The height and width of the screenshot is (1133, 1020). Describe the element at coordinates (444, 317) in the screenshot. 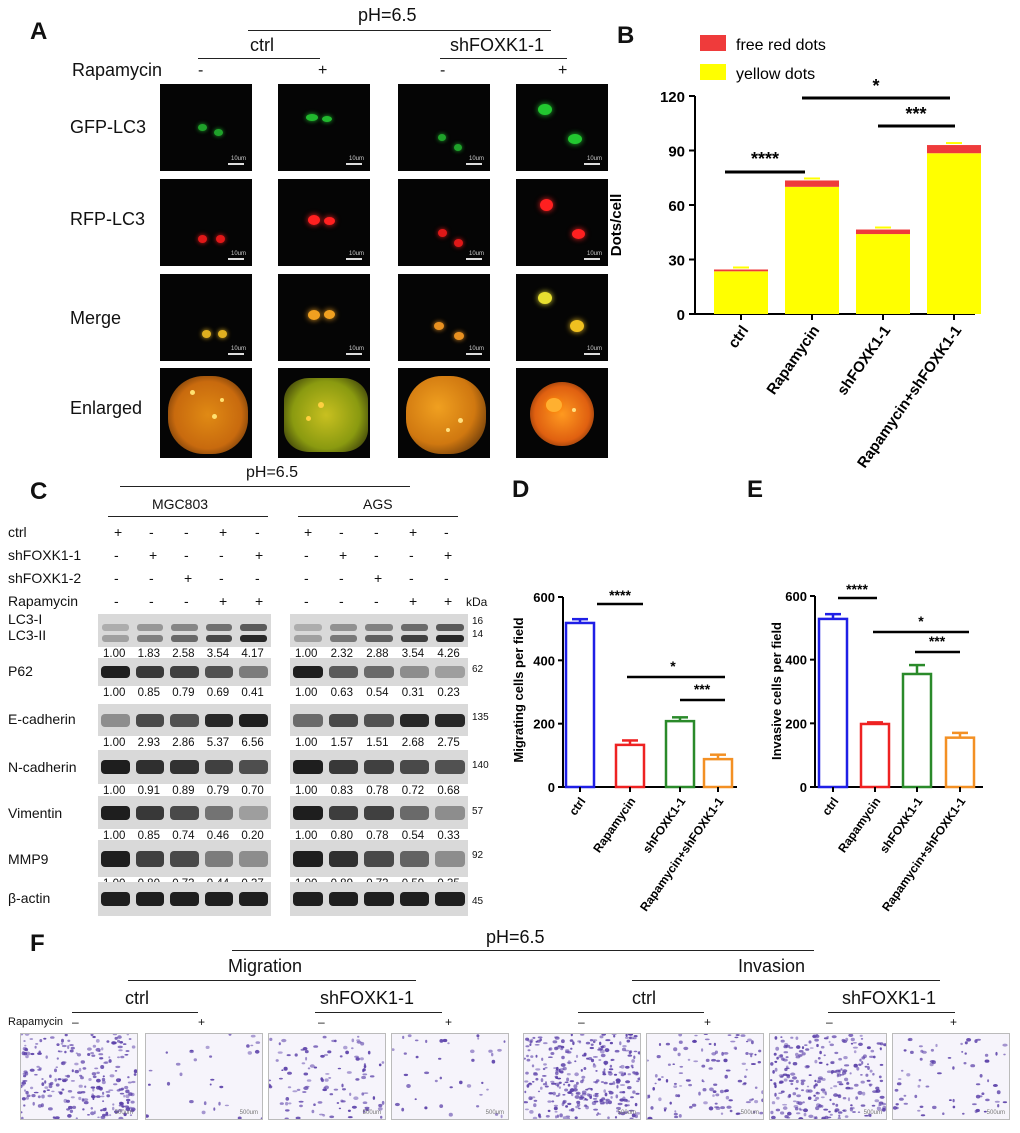

I see `micrograph-merge-sh: 10um` at that location.